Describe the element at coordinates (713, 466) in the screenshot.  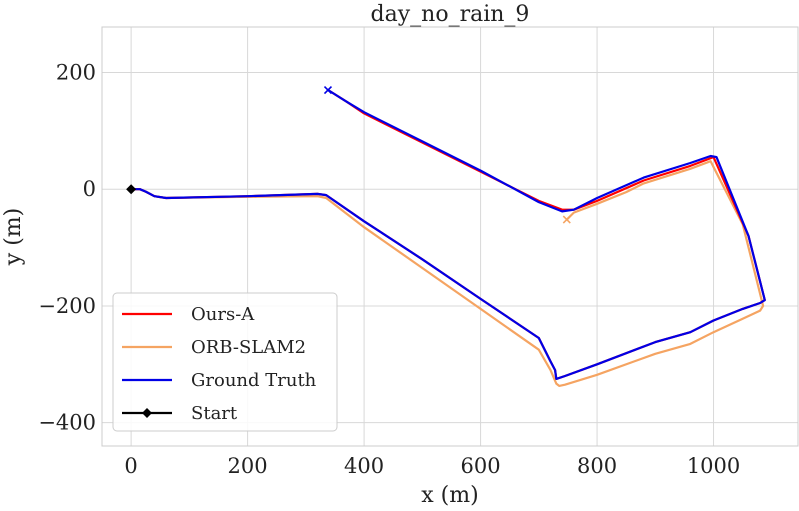
I see `x-tick-label: 1000` at that location.